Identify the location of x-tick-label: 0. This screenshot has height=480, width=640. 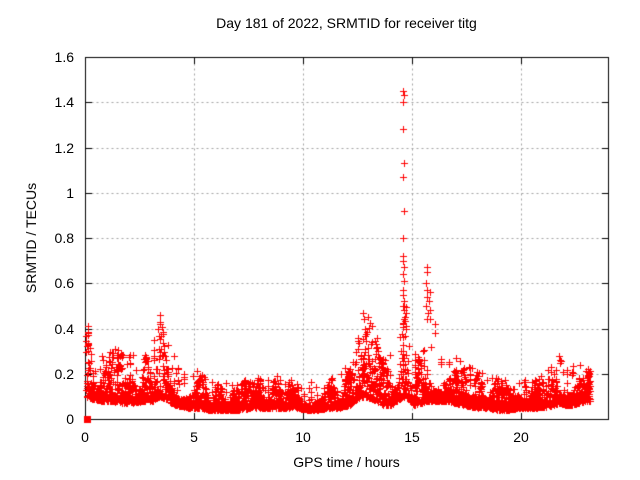
(85, 437).